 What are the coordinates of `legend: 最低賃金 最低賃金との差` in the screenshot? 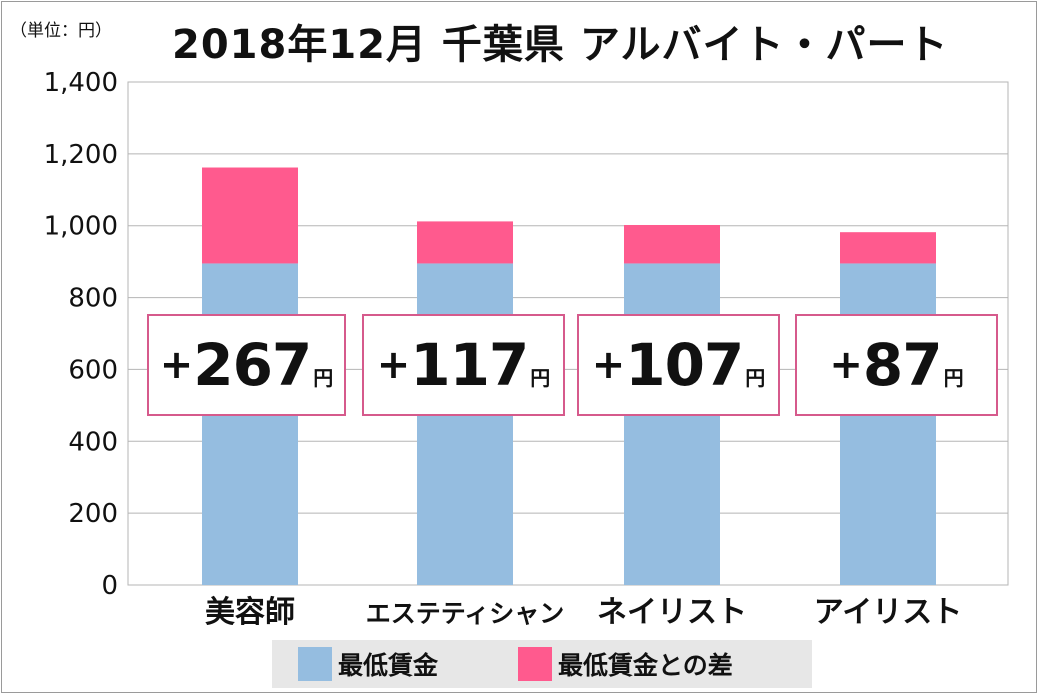 It's located at (542, 664).